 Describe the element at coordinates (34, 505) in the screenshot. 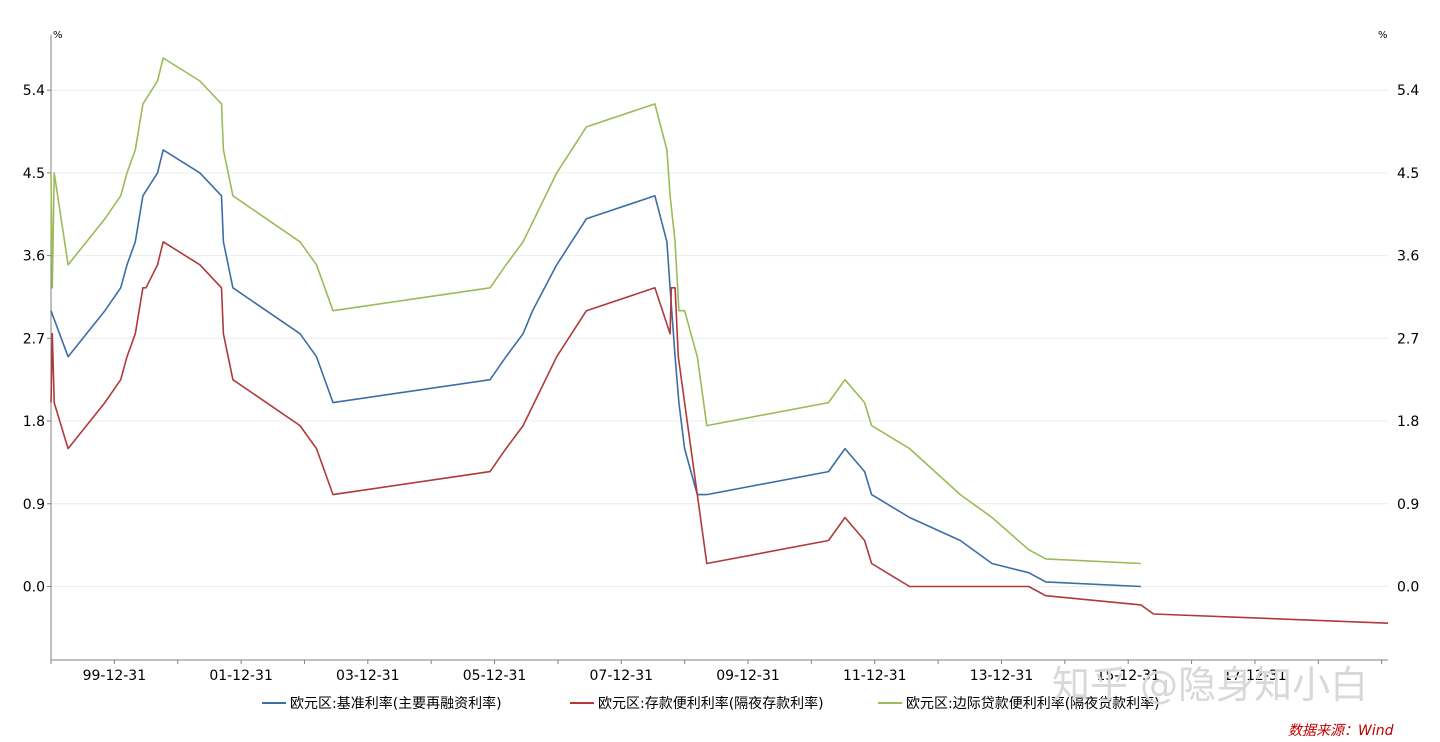

I see `y-tick-label-left: 0.9` at that location.